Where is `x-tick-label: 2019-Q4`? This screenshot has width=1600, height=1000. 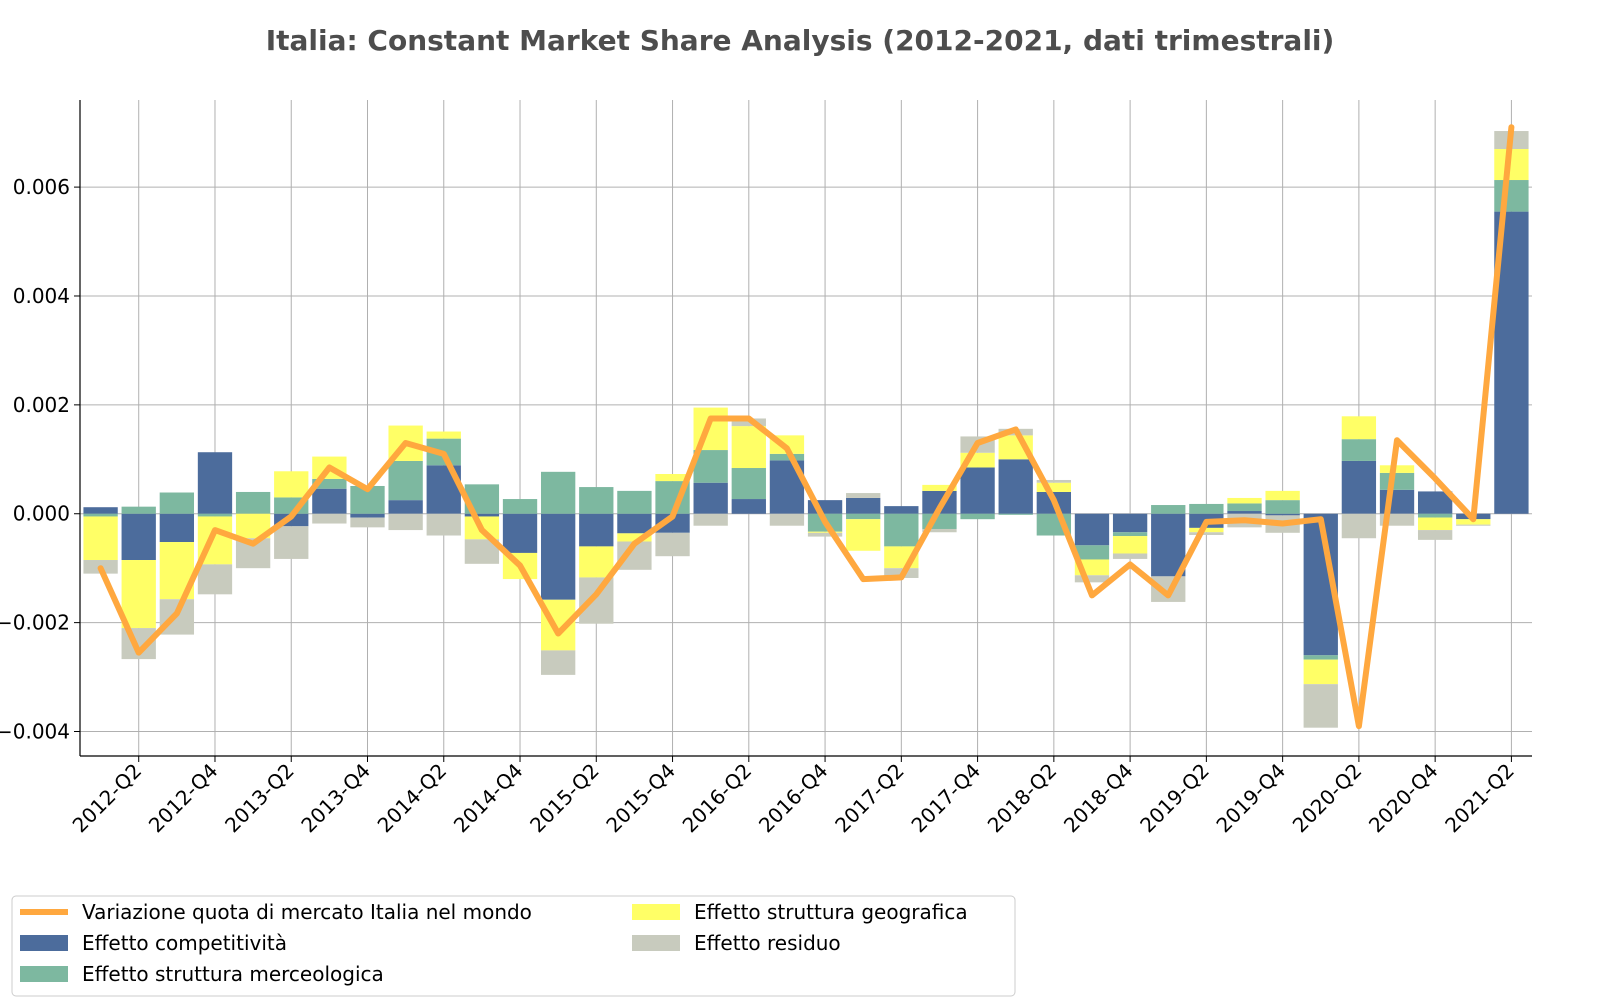 x-tick-label: 2019-Q4 is located at coordinates (1250, 798).